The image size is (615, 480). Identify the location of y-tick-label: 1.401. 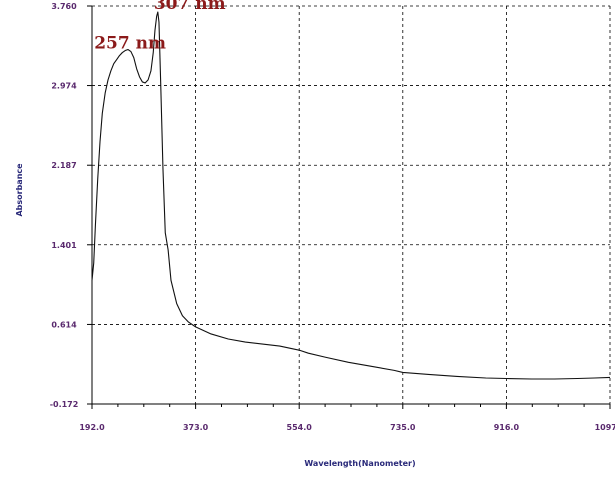
(64, 245).